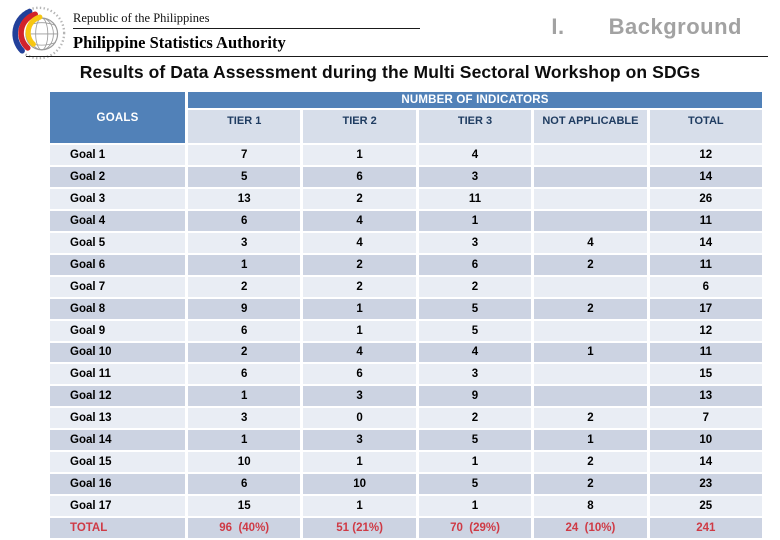 This screenshot has width=780, height=540. What do you see at coordinates (117, 220) in the screenshot?
I see `goal-label-cell: Goal 4` at bounding box center [117, 220].